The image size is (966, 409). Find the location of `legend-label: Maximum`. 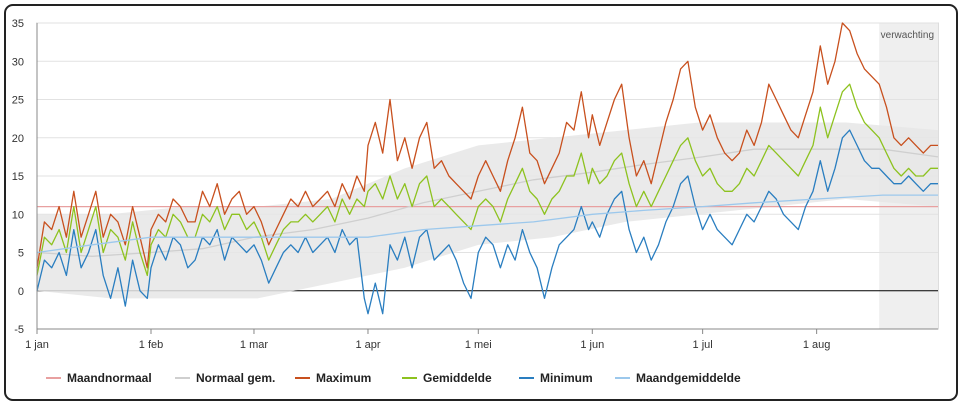

legend-label: Maximum is located at coordinates (343, 378).